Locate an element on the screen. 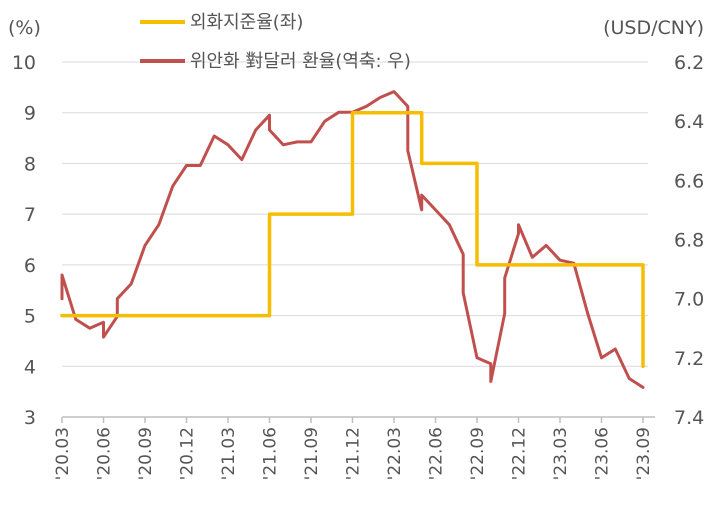 The image size is (718, 515). x-tick-label: '22.06 is located at coordinates (437, 453).